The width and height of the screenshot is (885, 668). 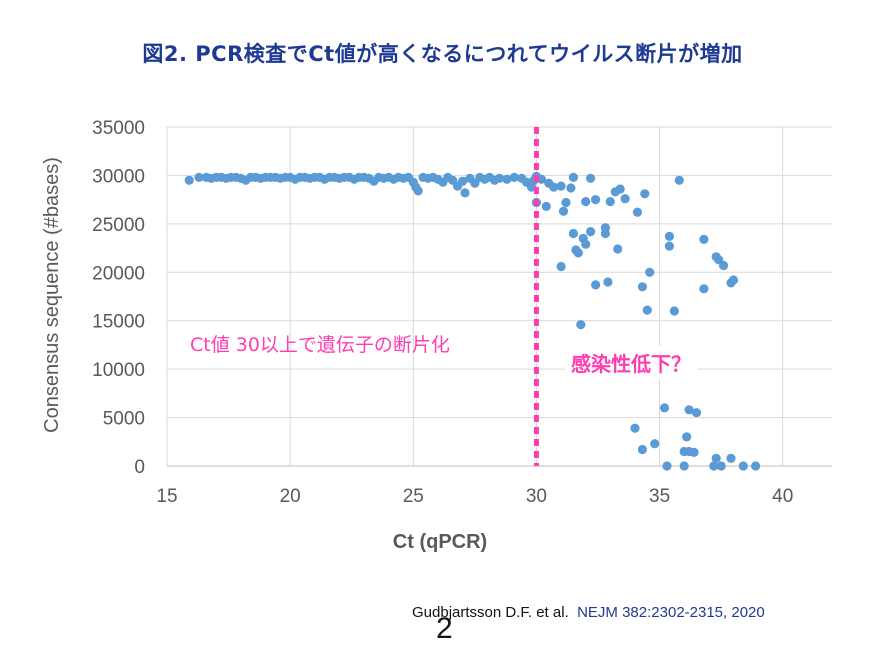 What do you see at coordinates (290, 496) in the screenshot?
I see `x-tick-label: 20` at bounding box center [290, 496].